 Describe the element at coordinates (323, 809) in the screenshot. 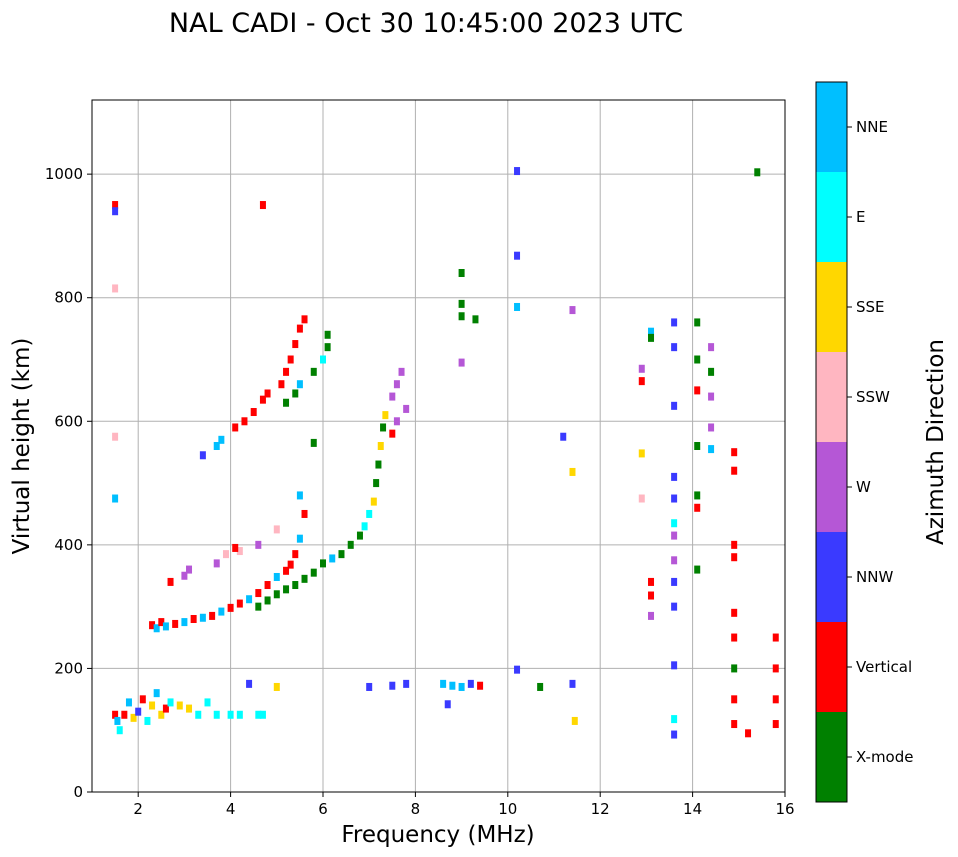

I see `x-tick-label: 6` at that location.